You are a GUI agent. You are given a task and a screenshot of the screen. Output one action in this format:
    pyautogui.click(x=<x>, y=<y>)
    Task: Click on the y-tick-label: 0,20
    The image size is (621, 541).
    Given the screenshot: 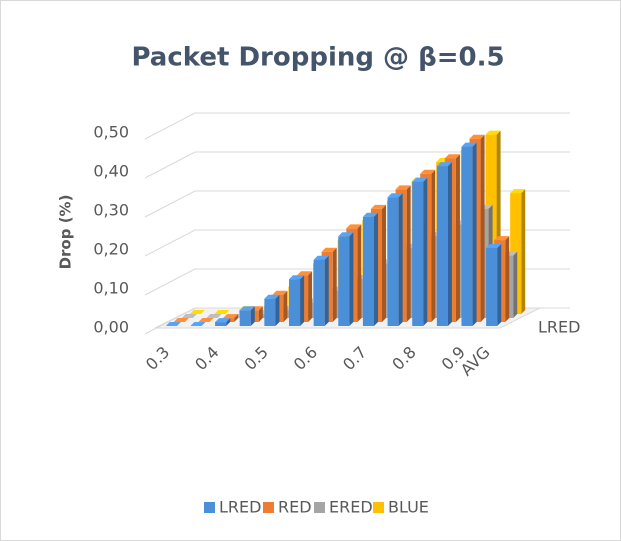 What is the action you would take?
    pyautogui.click(x=111, y=249)
    